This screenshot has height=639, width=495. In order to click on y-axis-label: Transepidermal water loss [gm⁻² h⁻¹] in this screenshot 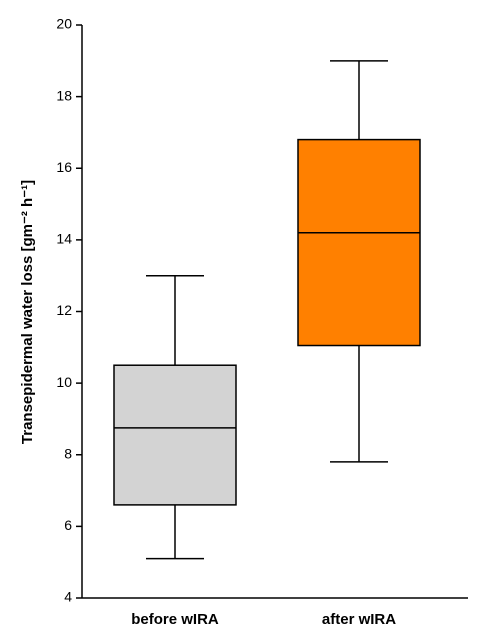, I will do `click(27, 312)`.